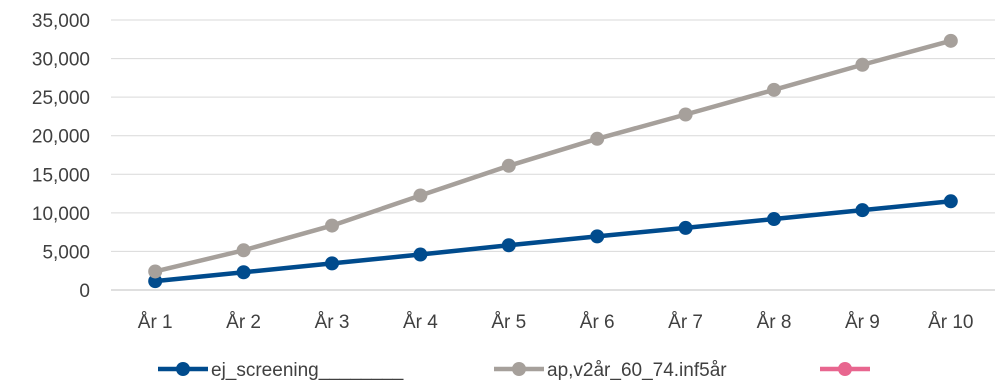 This screenshot has width=1003, height=381. What do you see at coordinates (155, 322) in the screenshot?
I see `x-tick-label: År 1` at bounding box center [155, 322].